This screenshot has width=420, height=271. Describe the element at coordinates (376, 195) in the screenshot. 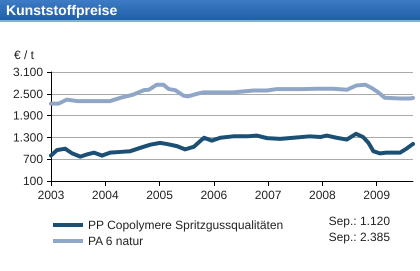

I see `x-tick-label: 2009` at that location.